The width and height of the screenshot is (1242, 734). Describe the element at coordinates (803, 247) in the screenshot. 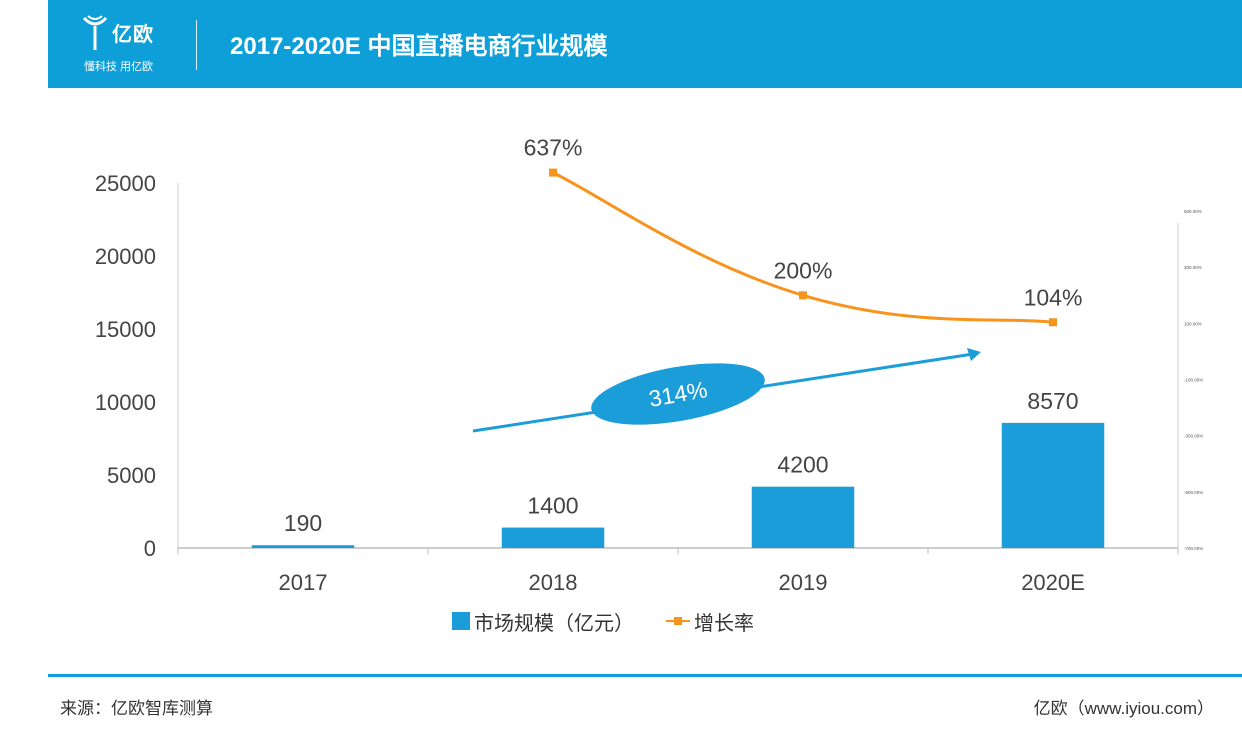

I see `growth-rate-line` at that location.